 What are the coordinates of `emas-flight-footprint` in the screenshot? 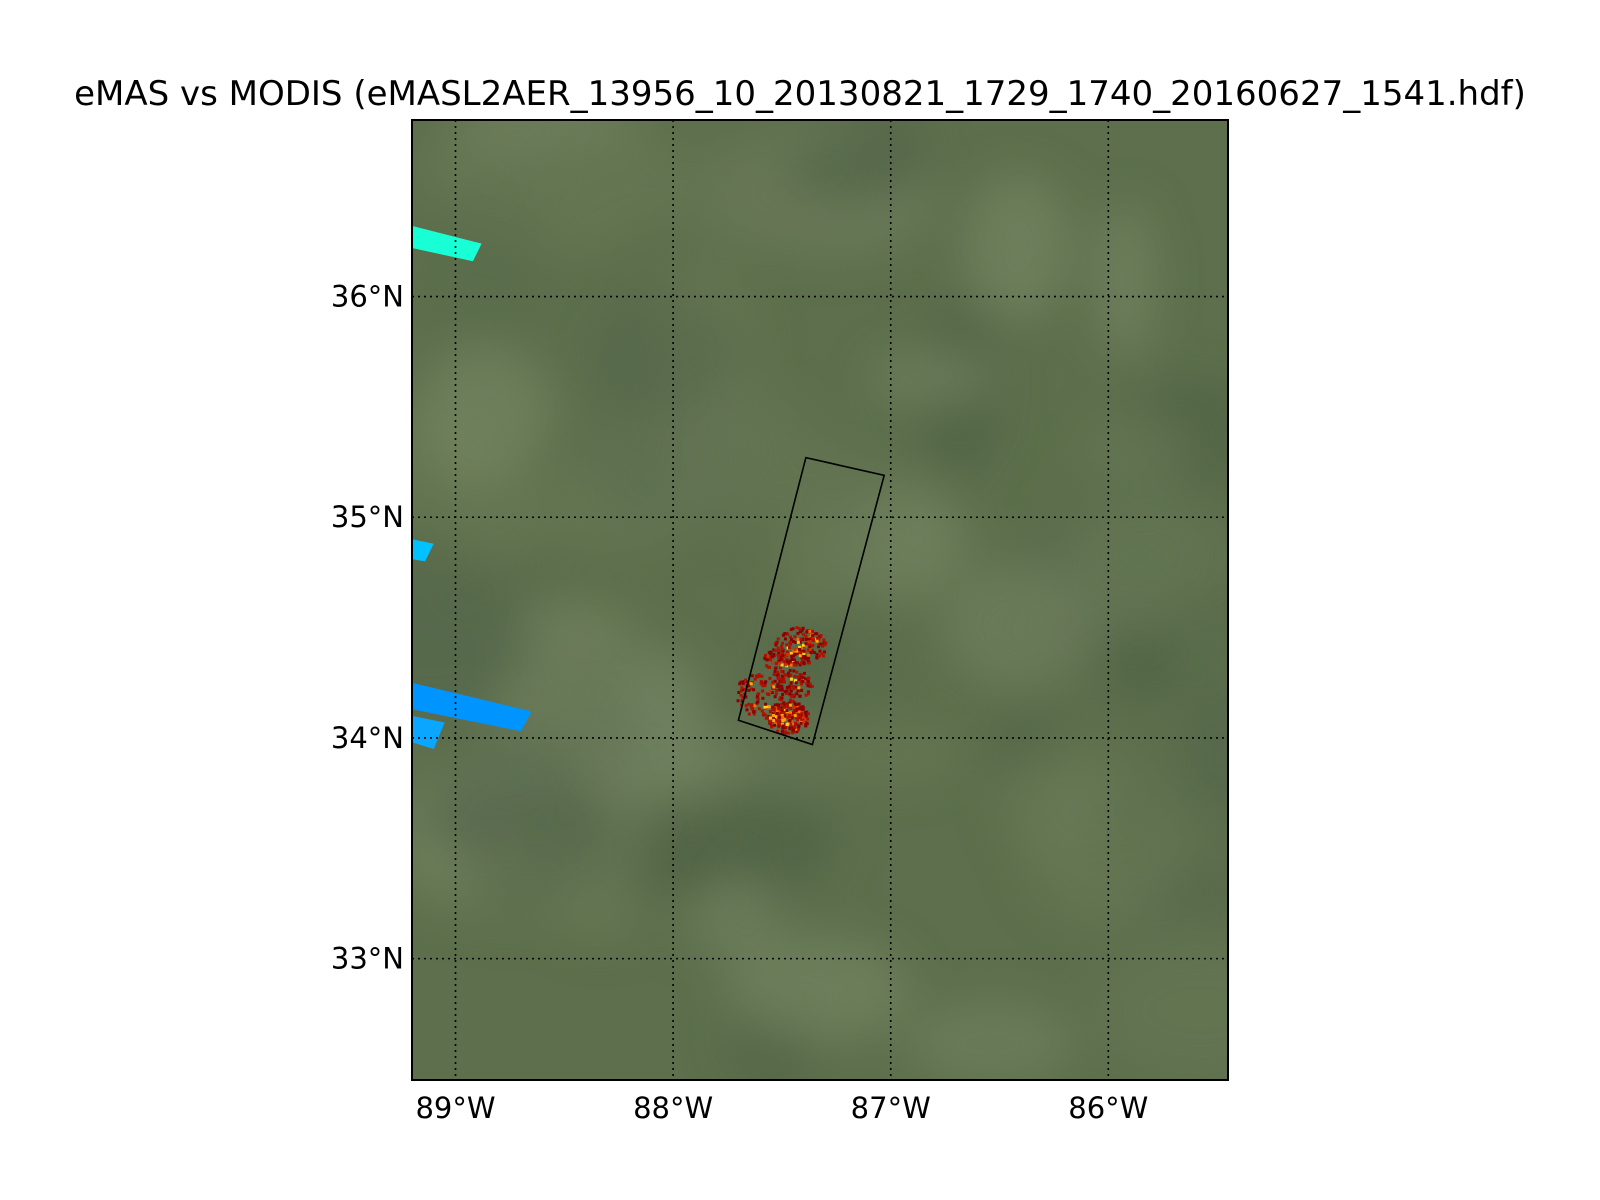 It's located at (811, 601).